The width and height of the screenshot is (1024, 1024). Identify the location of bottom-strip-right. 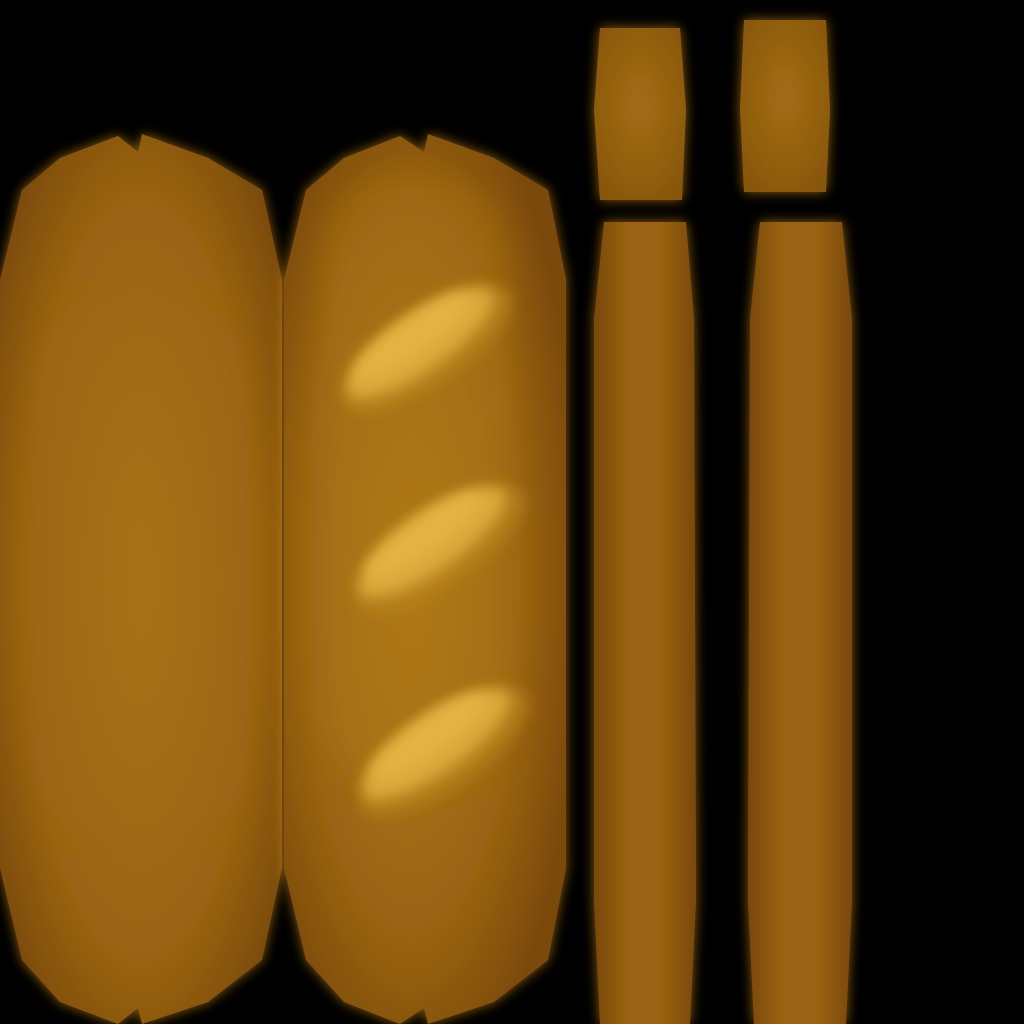
(800, 623).